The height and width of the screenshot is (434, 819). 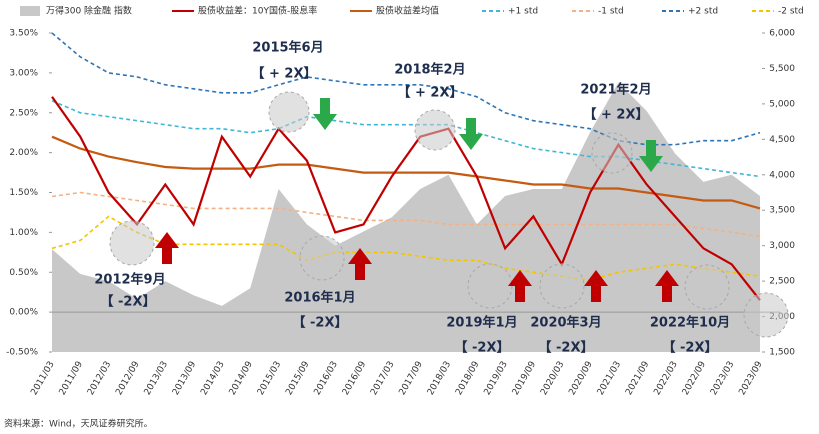 I want to click on y2-tick-label: 3,500, so click(x=782, y=211).